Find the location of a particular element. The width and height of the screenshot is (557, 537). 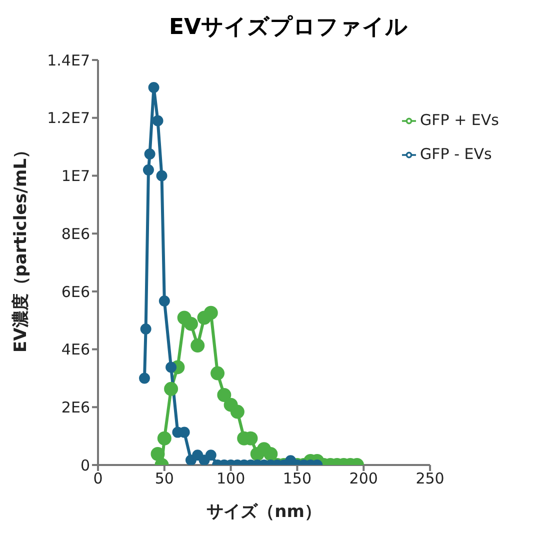

legend-label: GFP - EVs is located at coordinates (456, 154).